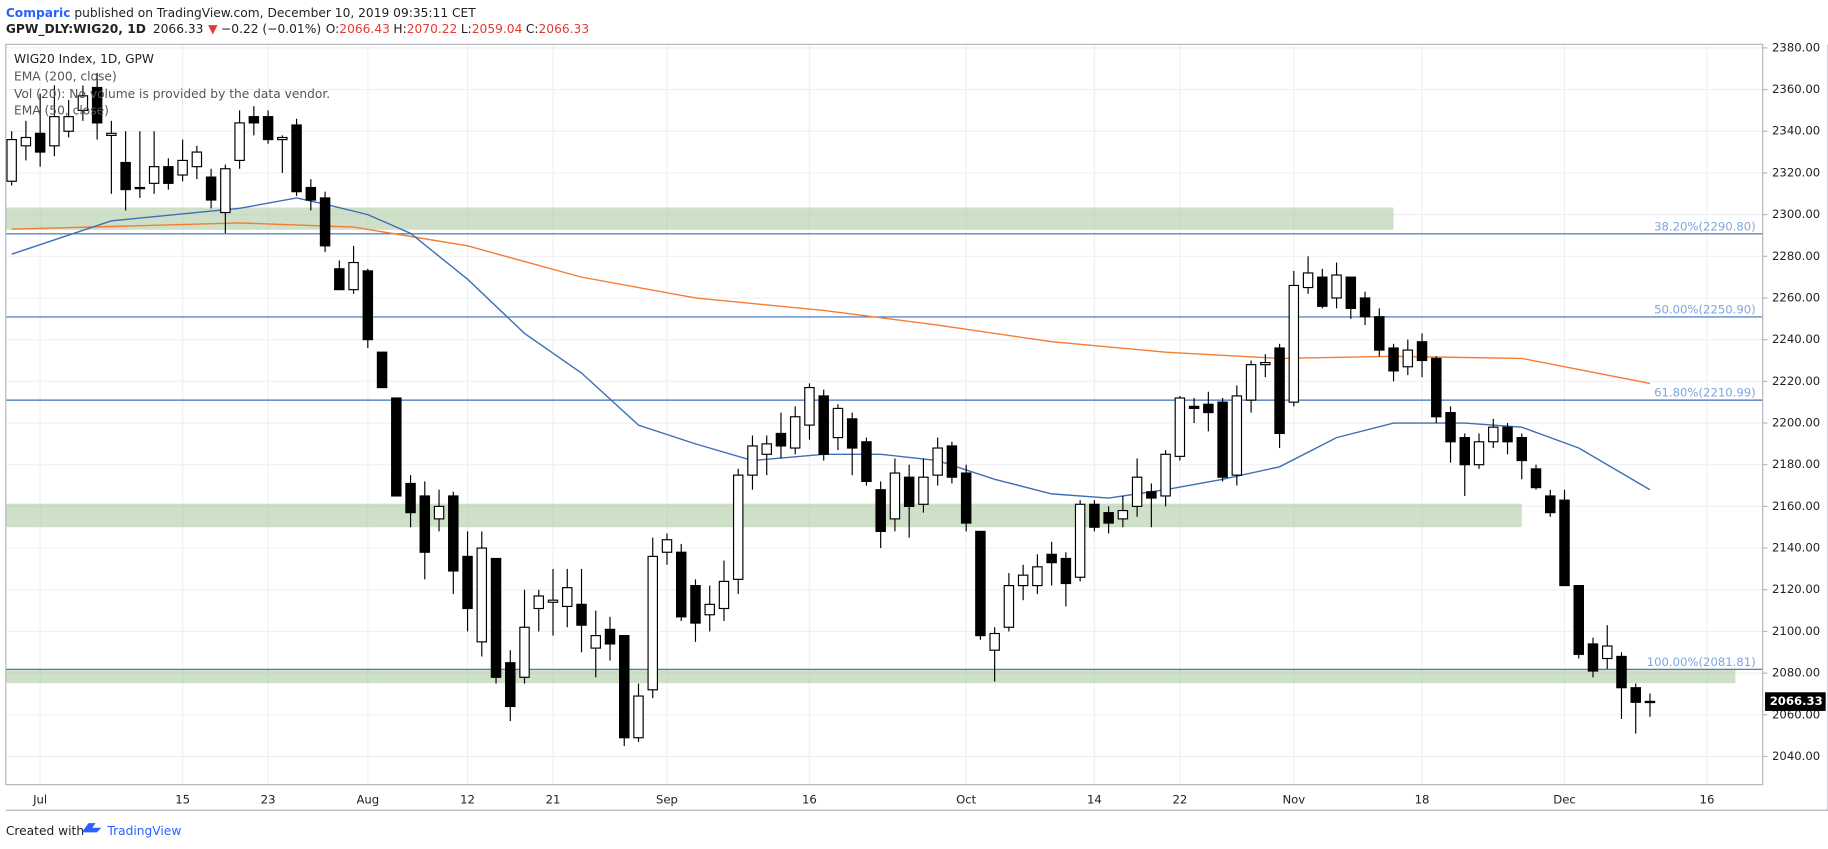  What do you see at coordinates (699, 218) in the screenshot?
I see `zone` at bounding box center [699, 218].